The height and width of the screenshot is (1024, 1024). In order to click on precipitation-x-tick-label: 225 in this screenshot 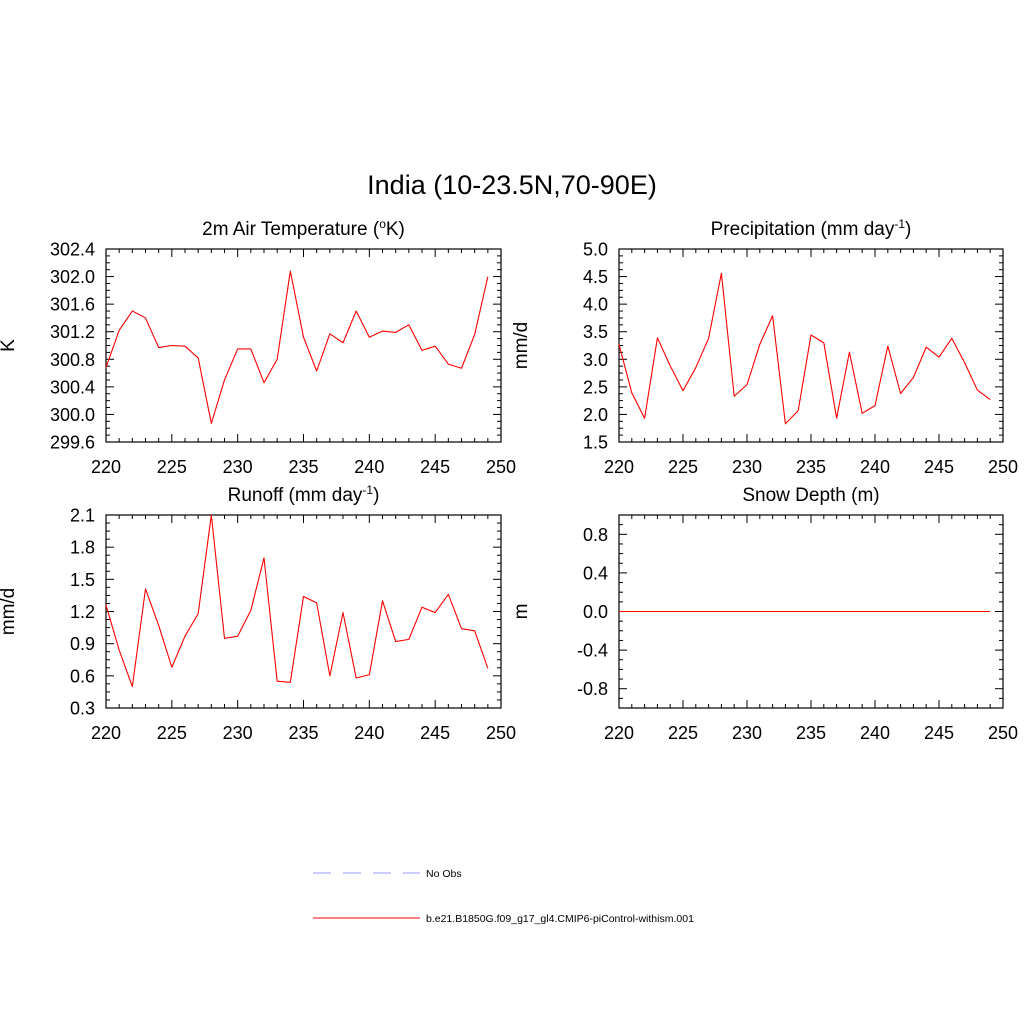, I will do `click(683, 467)`.